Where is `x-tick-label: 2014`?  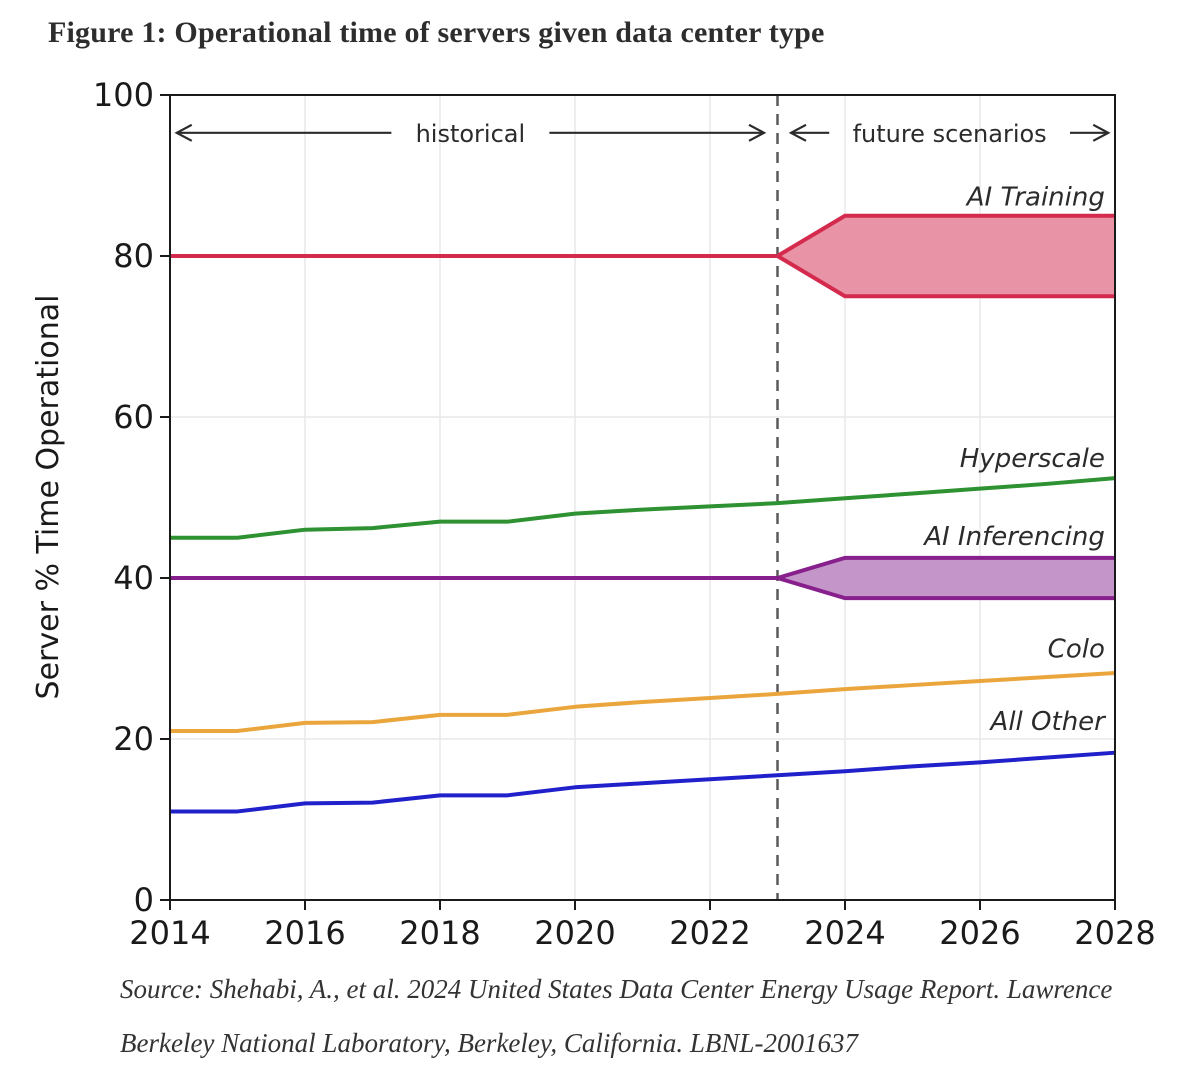 x-tick-label: 2014 is located at coordinates (169, 933).